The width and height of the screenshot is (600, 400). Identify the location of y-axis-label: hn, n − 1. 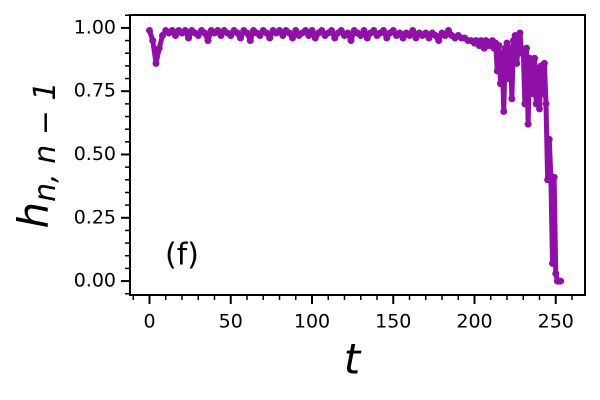
(36, 154).